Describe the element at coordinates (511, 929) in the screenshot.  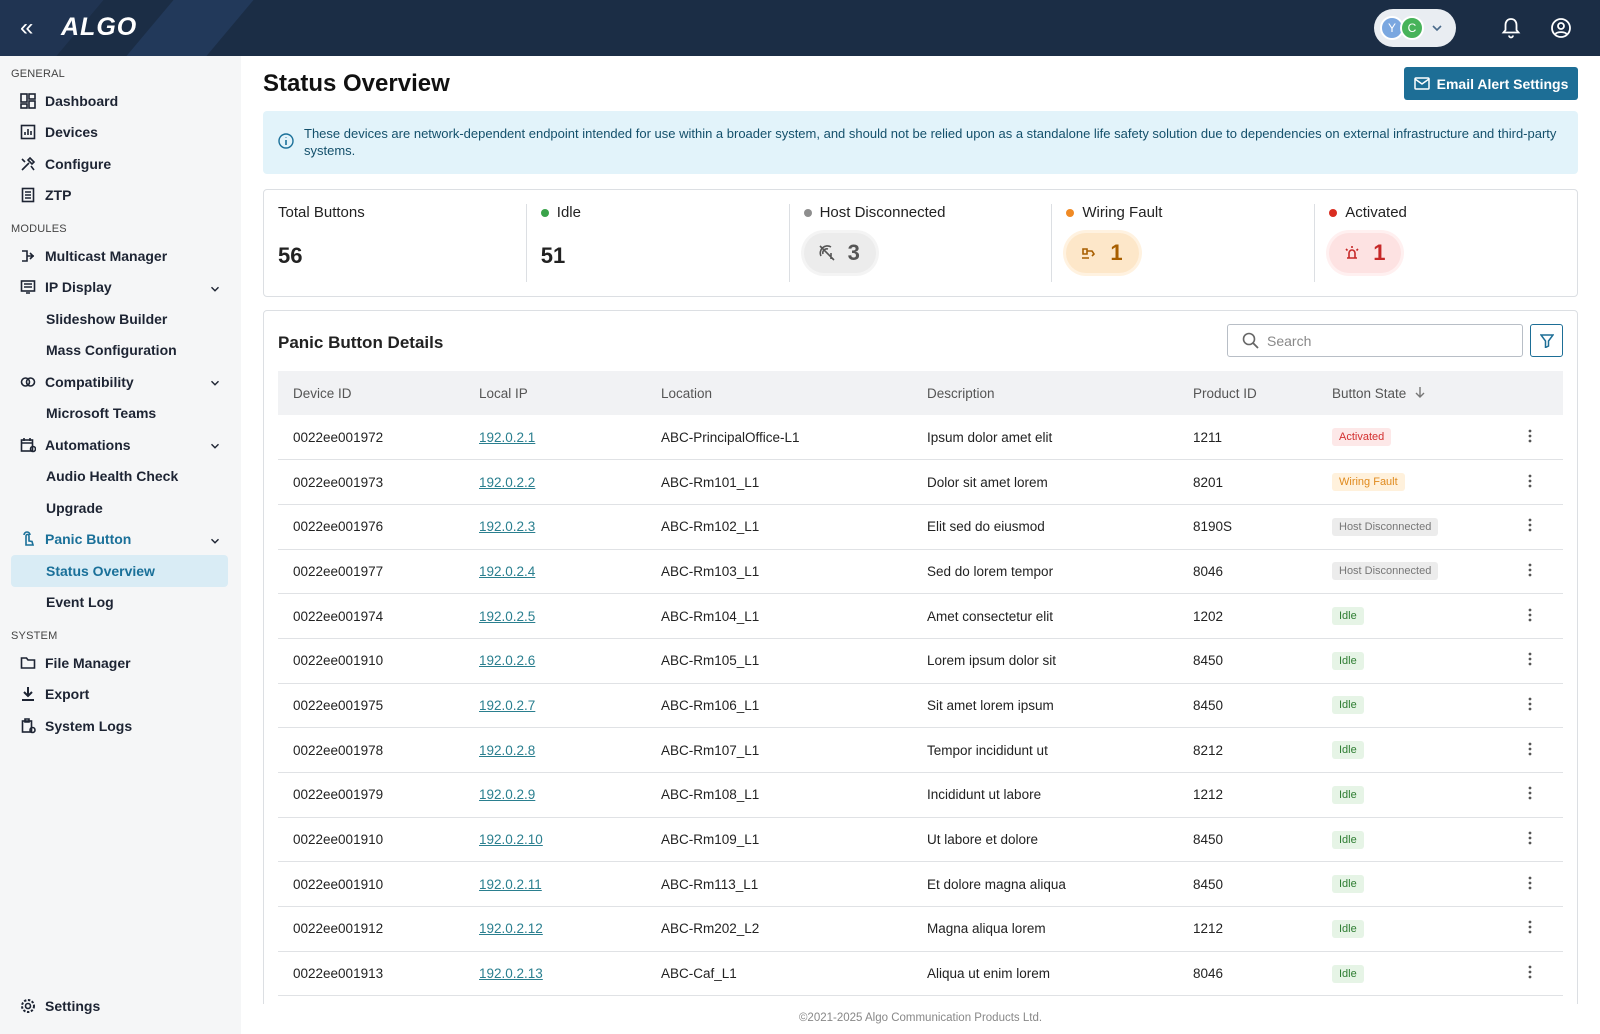
I see `ip-link: 192.0.2.12` at that location.